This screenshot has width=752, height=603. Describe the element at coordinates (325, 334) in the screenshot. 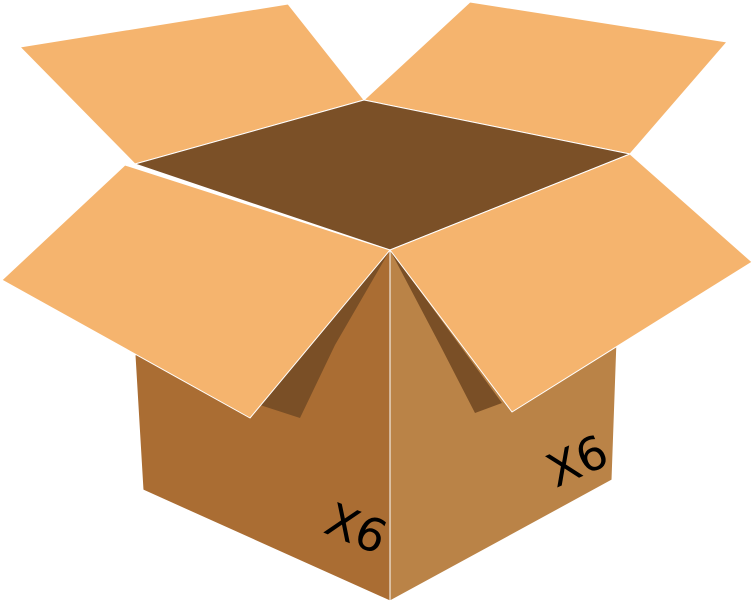

I see `left-inner-shadow` at that location.